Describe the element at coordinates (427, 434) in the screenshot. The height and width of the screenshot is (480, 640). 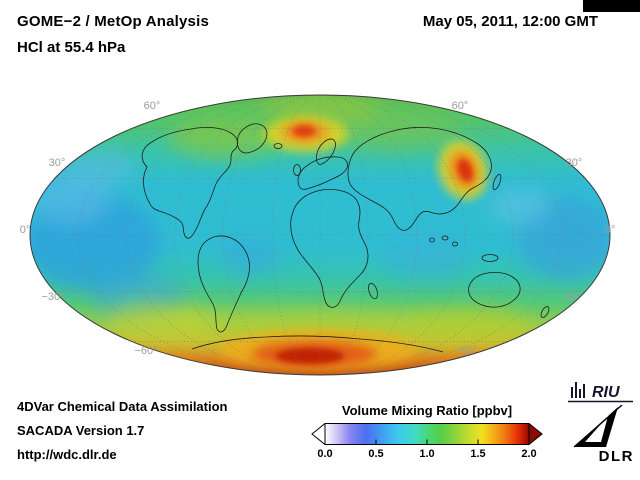
I see `colorbar` at that location.